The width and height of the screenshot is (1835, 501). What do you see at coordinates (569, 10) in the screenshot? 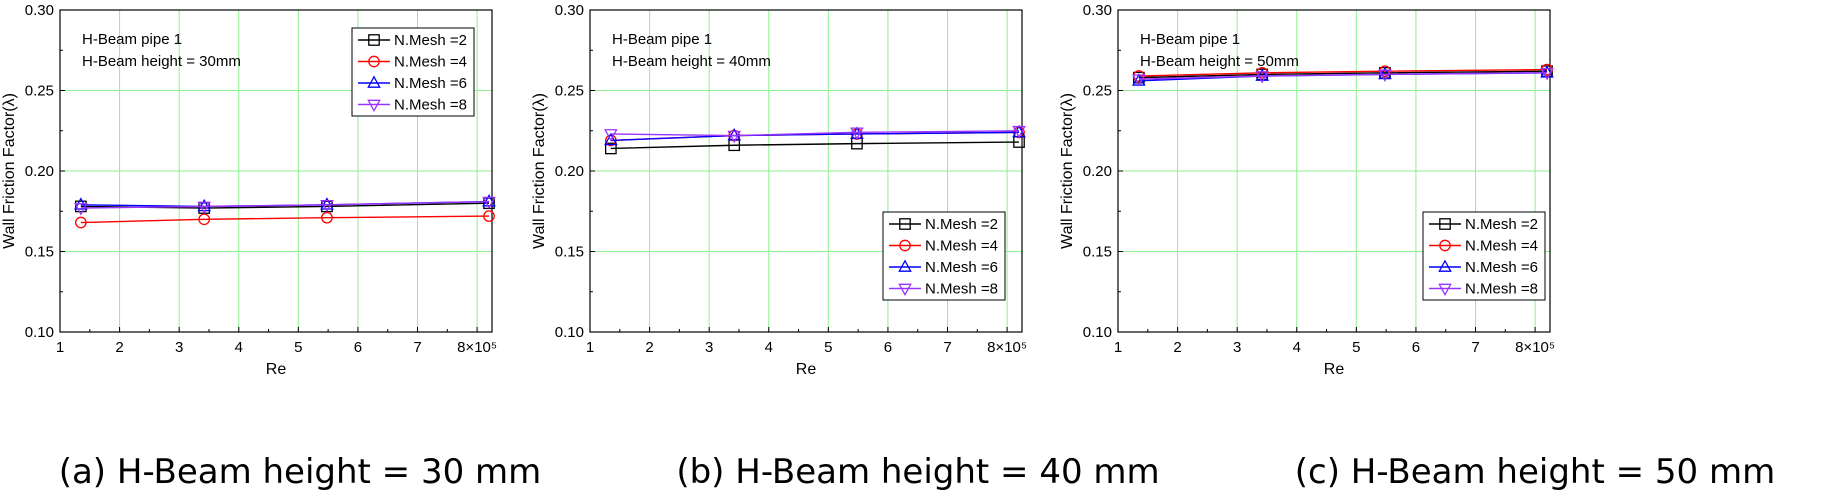
I see `y-tick-label: 0.30` at bounding box center [569, 10].